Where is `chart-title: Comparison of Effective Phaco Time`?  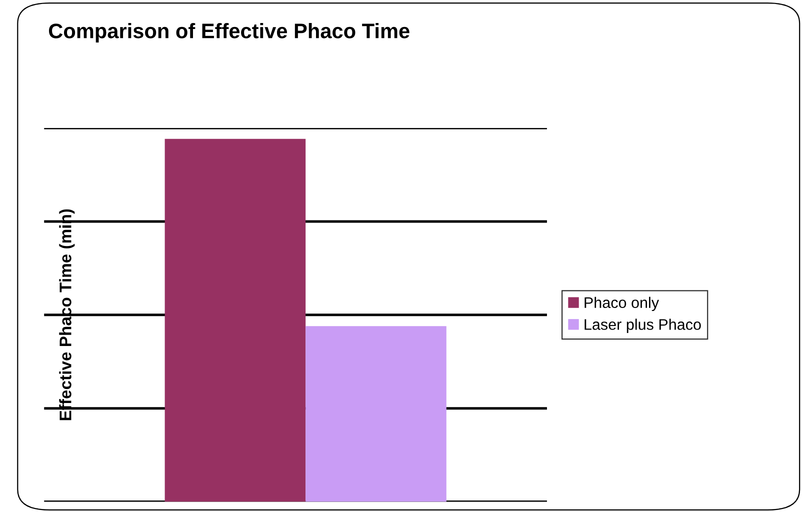
chart-title: Comparison of Effective Phaco Time is located at coordinates (229, 32).